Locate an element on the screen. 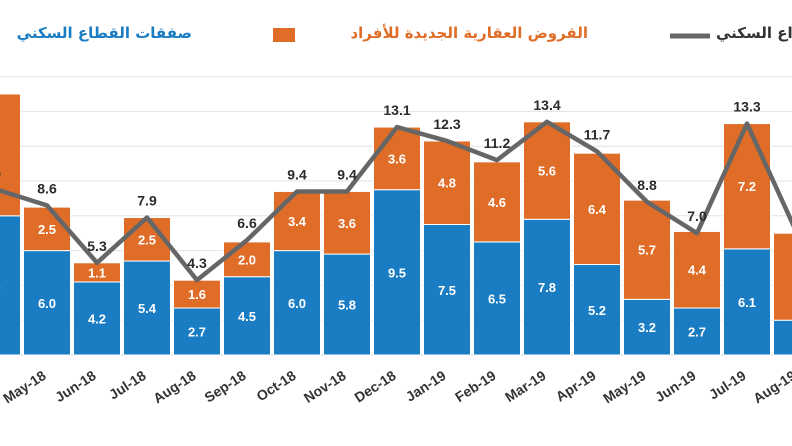 The image size is (792, 446). bar-orange-label: 1.1 is located at coordinates (97, 272).